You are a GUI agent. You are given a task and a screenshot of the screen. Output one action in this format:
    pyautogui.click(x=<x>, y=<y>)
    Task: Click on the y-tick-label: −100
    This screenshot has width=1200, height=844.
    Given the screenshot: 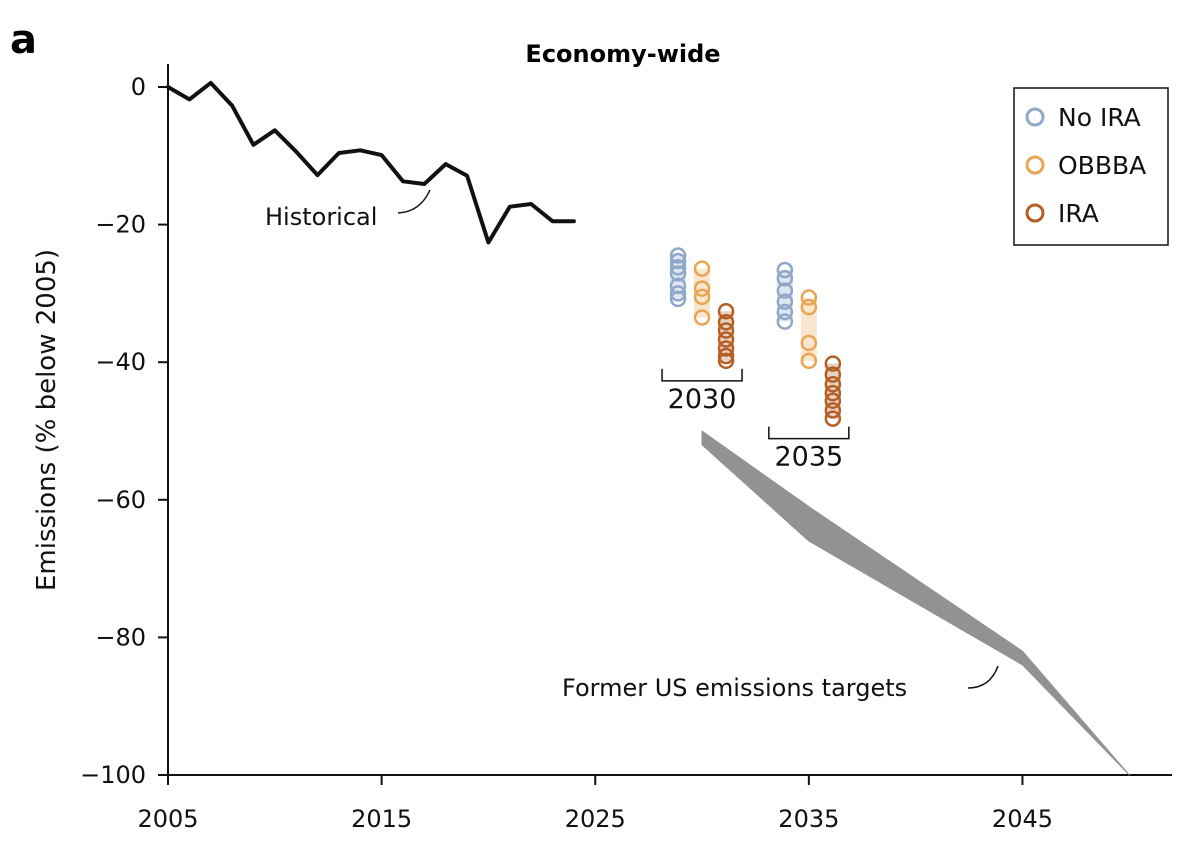 What is the action you would take?
    pyautogui.click(x=113, y=775)
    